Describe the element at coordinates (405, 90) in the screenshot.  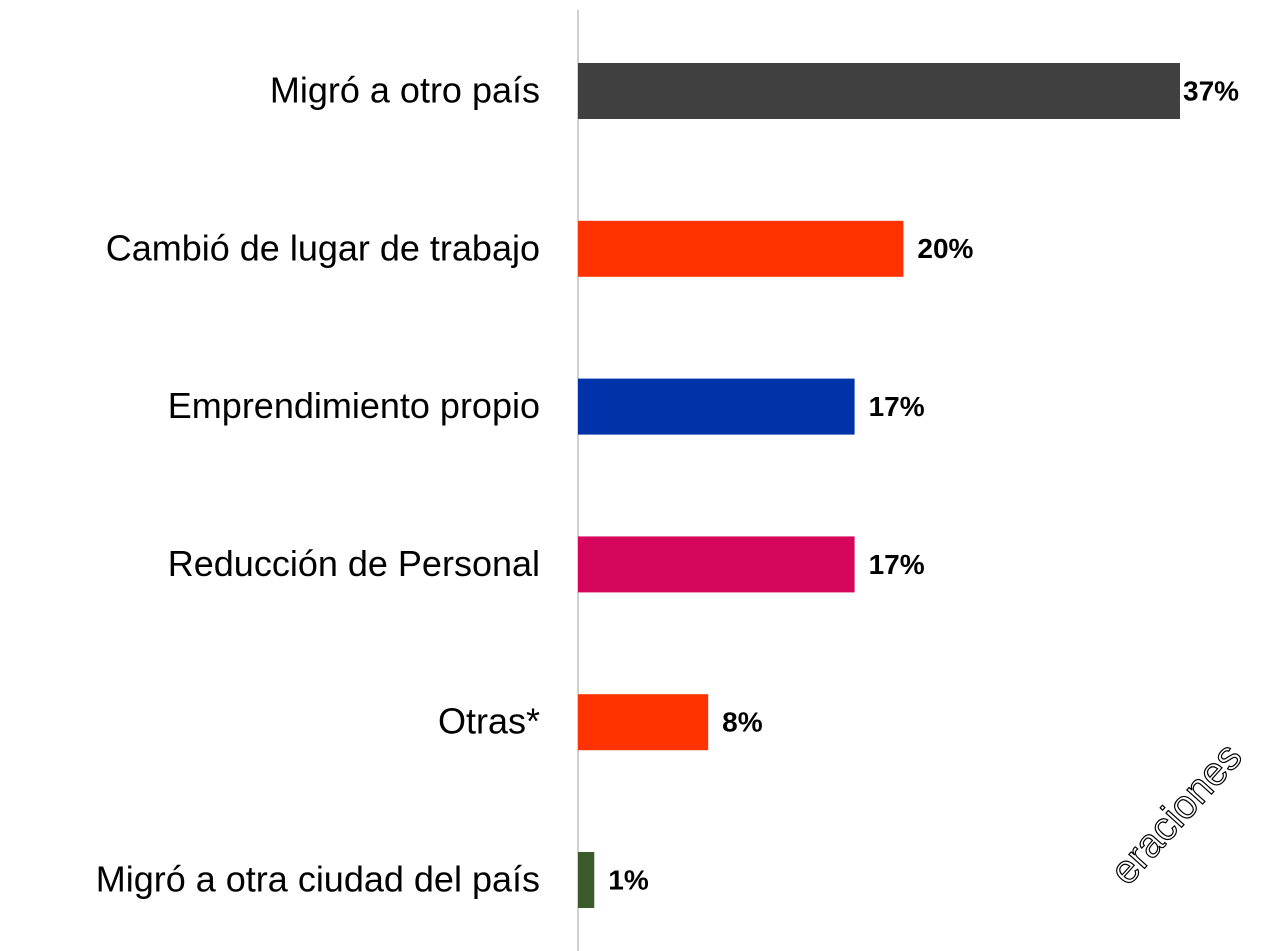
I see `category-label: Migró a otro país` at that location.